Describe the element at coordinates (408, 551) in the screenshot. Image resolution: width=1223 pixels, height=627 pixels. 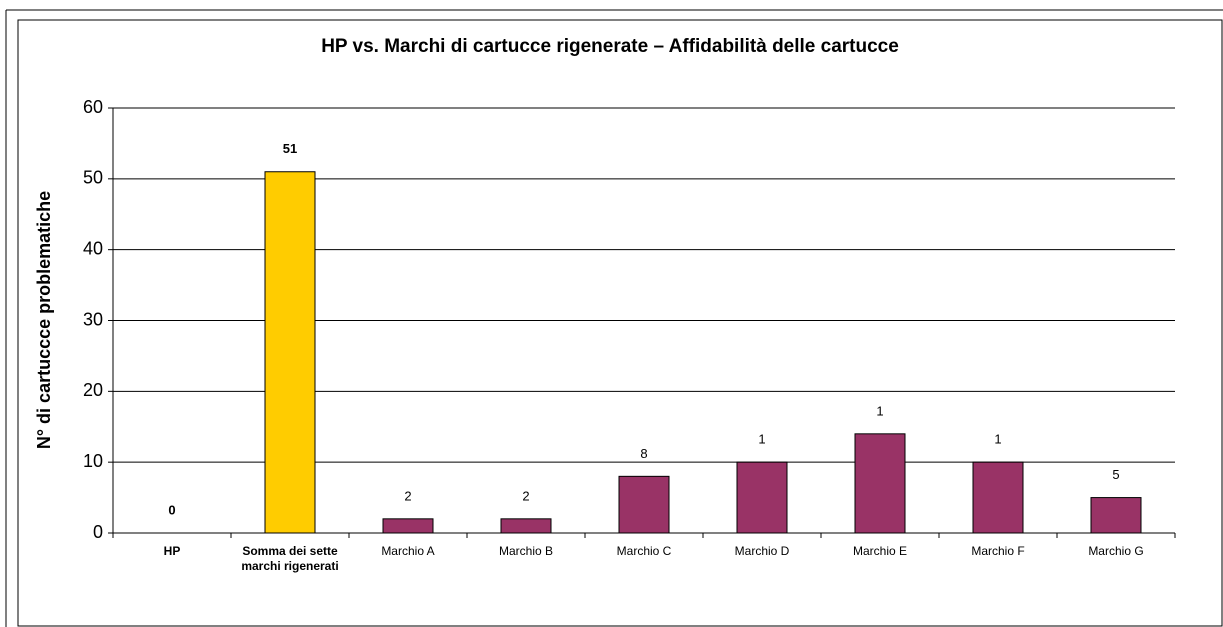
I see `x-tick-label: Marchio A` at that location.